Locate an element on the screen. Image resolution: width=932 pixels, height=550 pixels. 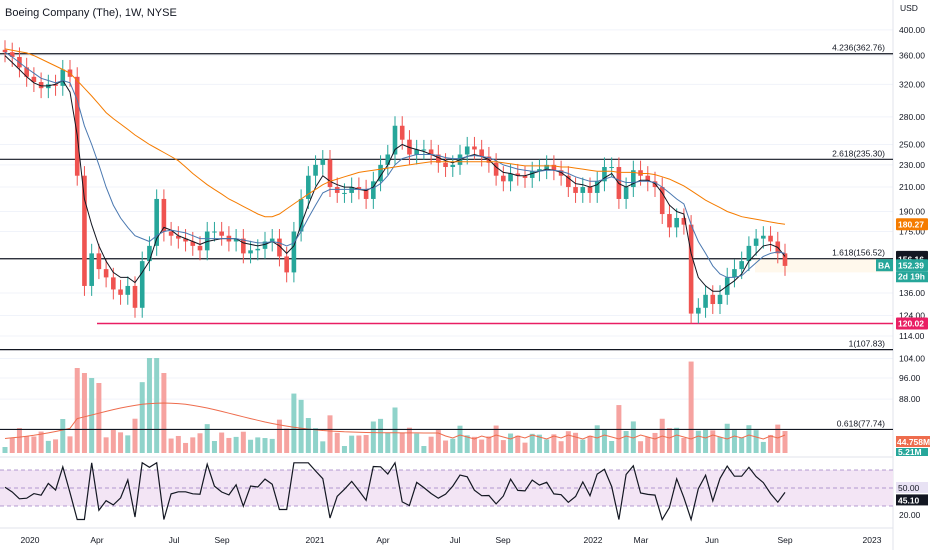
rsi-value-tag: 45.10 is located at coordinates (909, 500).